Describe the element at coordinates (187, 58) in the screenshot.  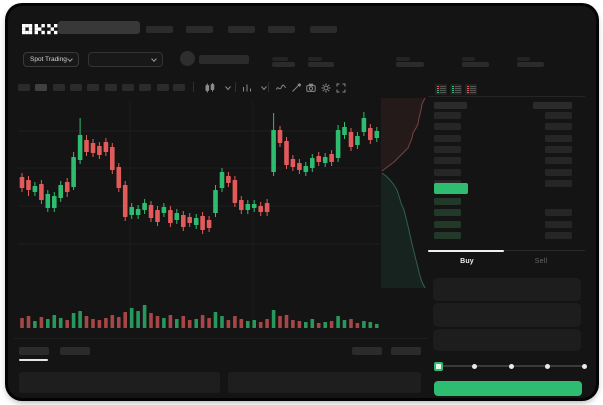
I see `coin-avatar` at that location.